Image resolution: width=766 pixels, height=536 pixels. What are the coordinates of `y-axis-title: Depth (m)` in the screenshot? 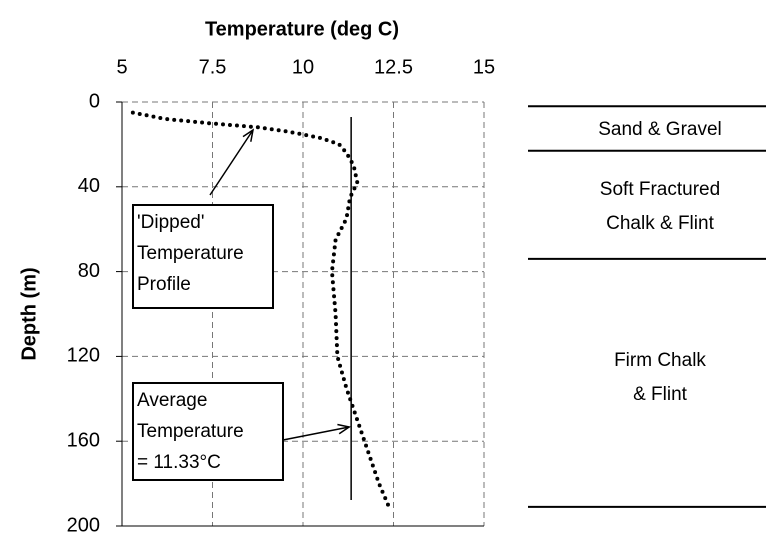 It's located at (29, 313).